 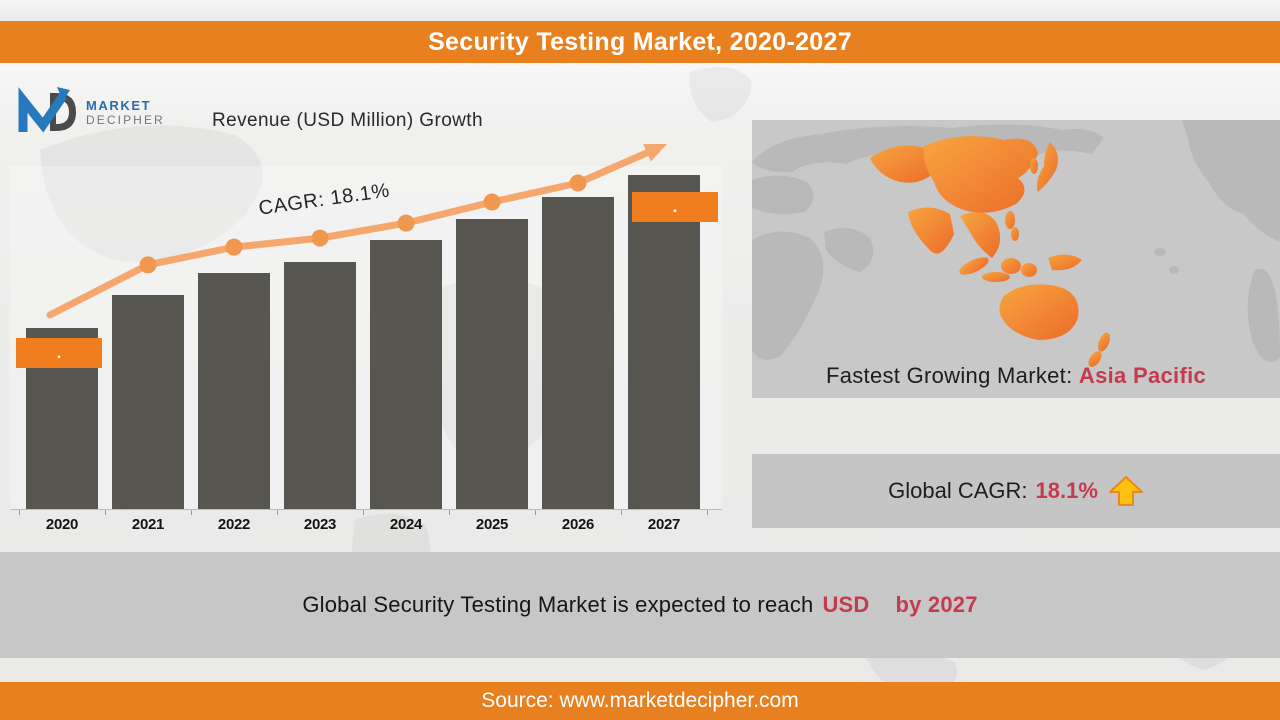 What do you see at coordinates (492, 524) in the screenshot?
I see `x-axis-label: 2025` at bounding box center [492, 524].